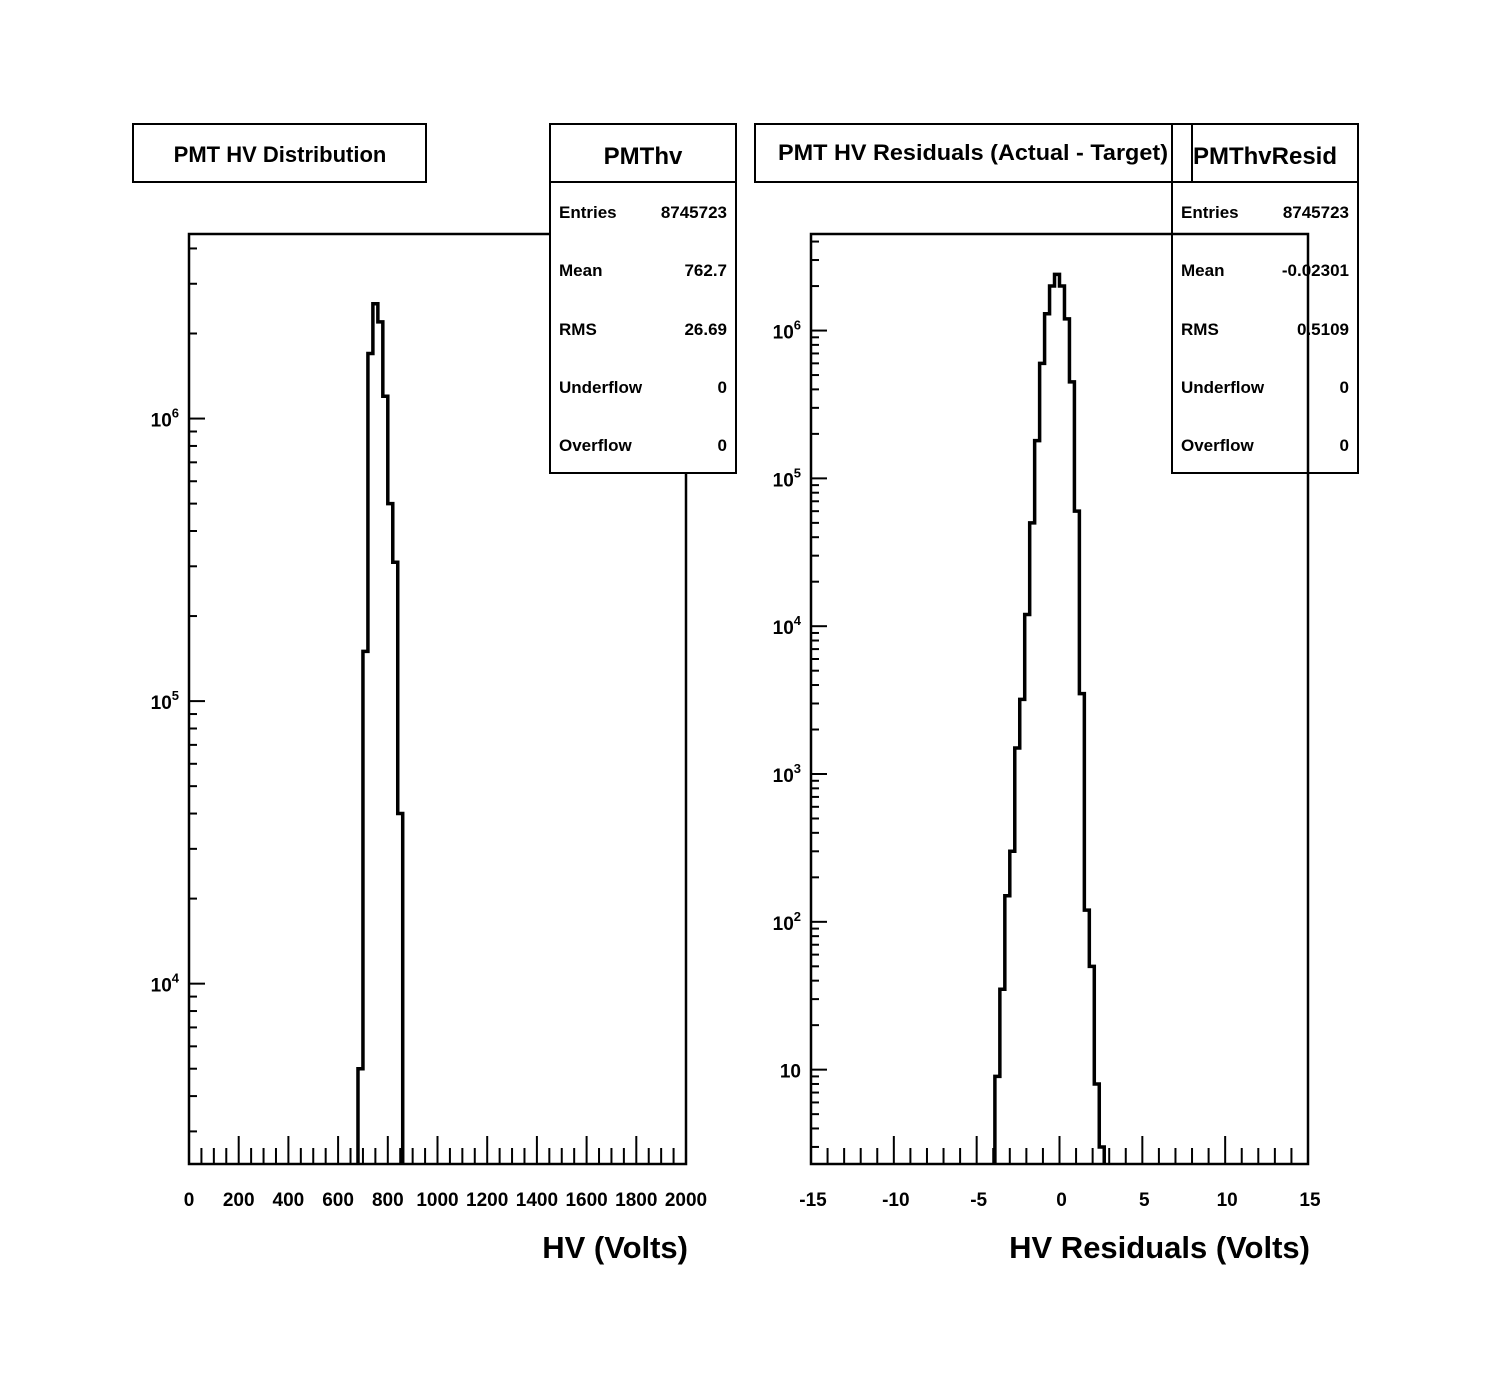 The width and height of the screenshot is (1500, 1400). I want to click on x-tick-label: 5, so click(1144, 1200).